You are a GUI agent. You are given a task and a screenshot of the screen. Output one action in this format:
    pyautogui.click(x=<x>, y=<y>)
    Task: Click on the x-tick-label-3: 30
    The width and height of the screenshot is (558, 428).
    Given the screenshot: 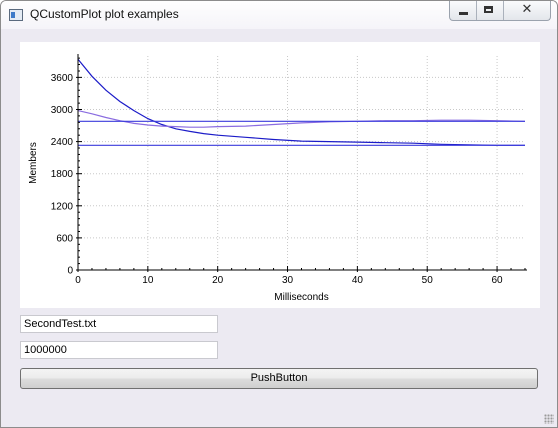 What is the action you would take?
    pyautogui.click(x=288, y=280)
    